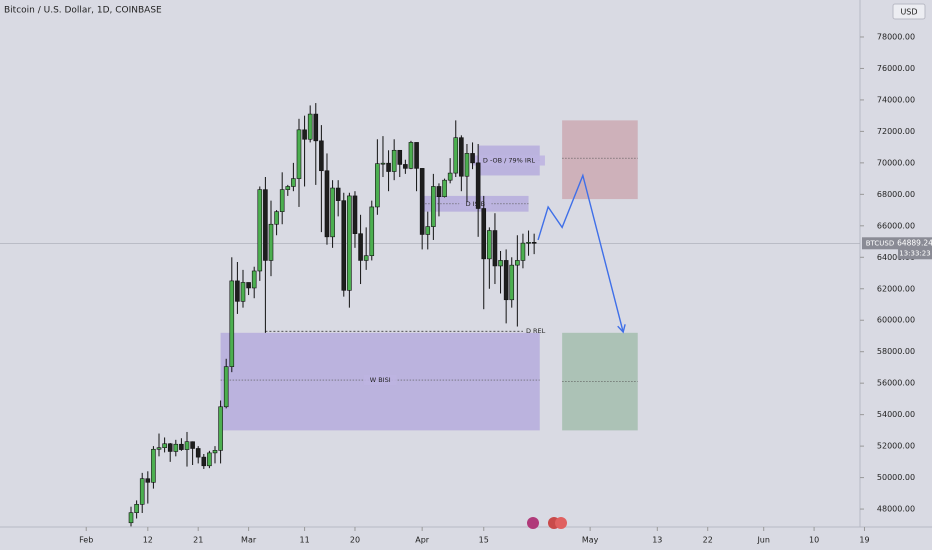  I want to click on currency-label: USD, so click(908, 12).